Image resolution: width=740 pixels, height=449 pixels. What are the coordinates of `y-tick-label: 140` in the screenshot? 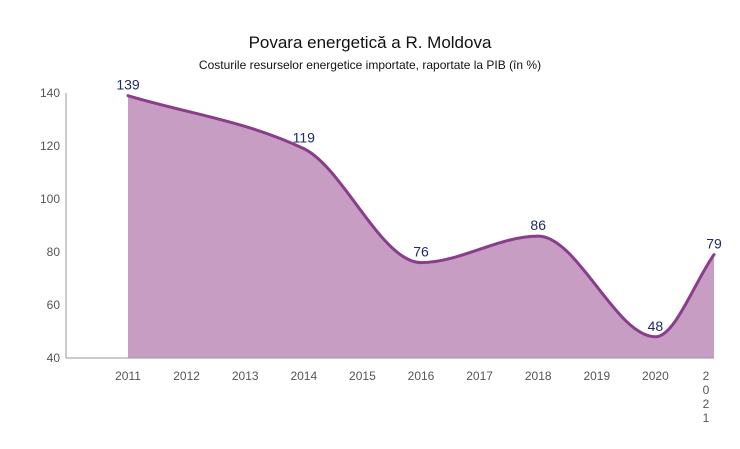 It's located at (50, 93).